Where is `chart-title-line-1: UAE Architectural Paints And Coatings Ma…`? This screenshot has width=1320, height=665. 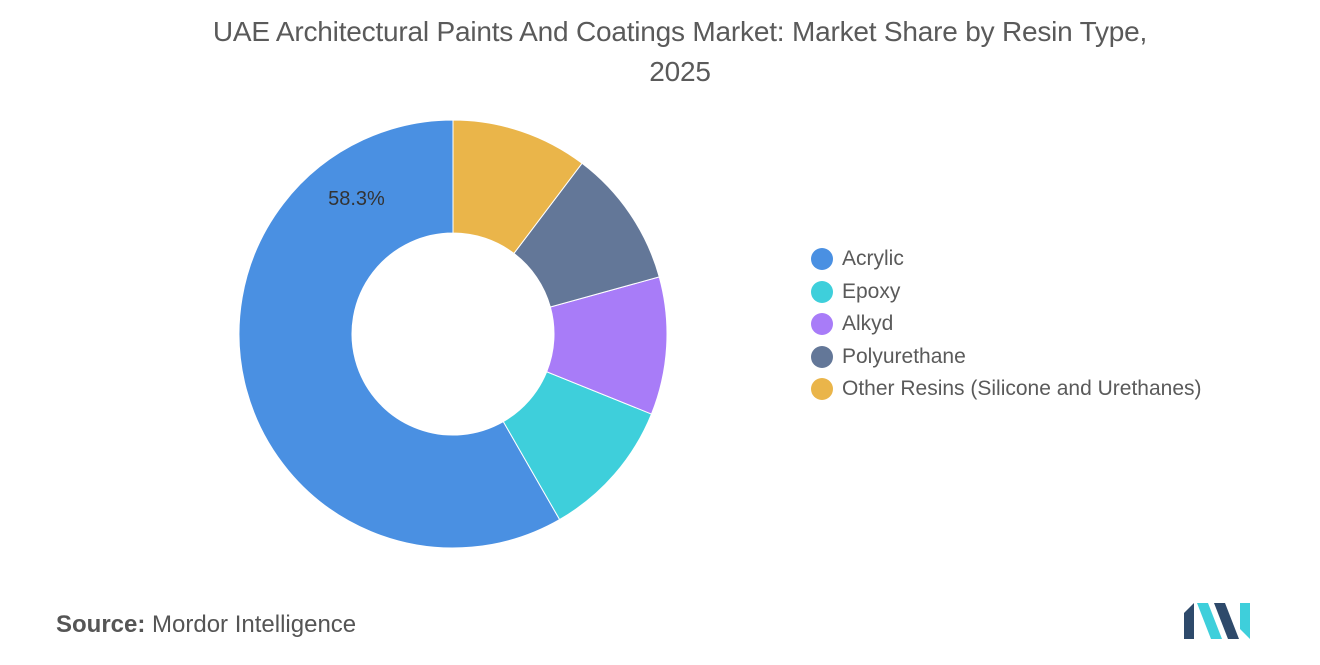 chart-title-line-1: UAE Architectural Paints And Coatings Ma… is located at coordinates (680, 31).